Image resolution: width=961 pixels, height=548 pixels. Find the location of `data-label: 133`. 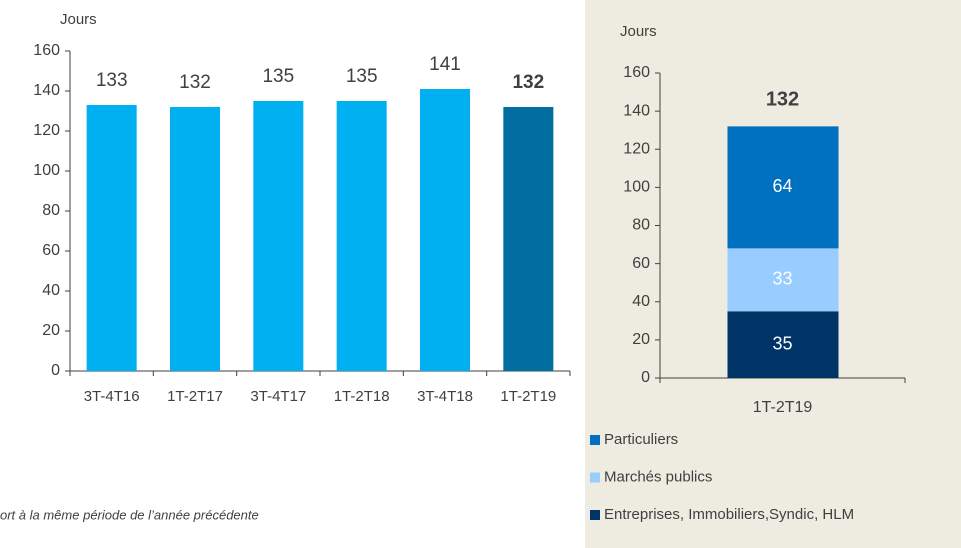

data-label: 133 is located at coordinates (112, 80).